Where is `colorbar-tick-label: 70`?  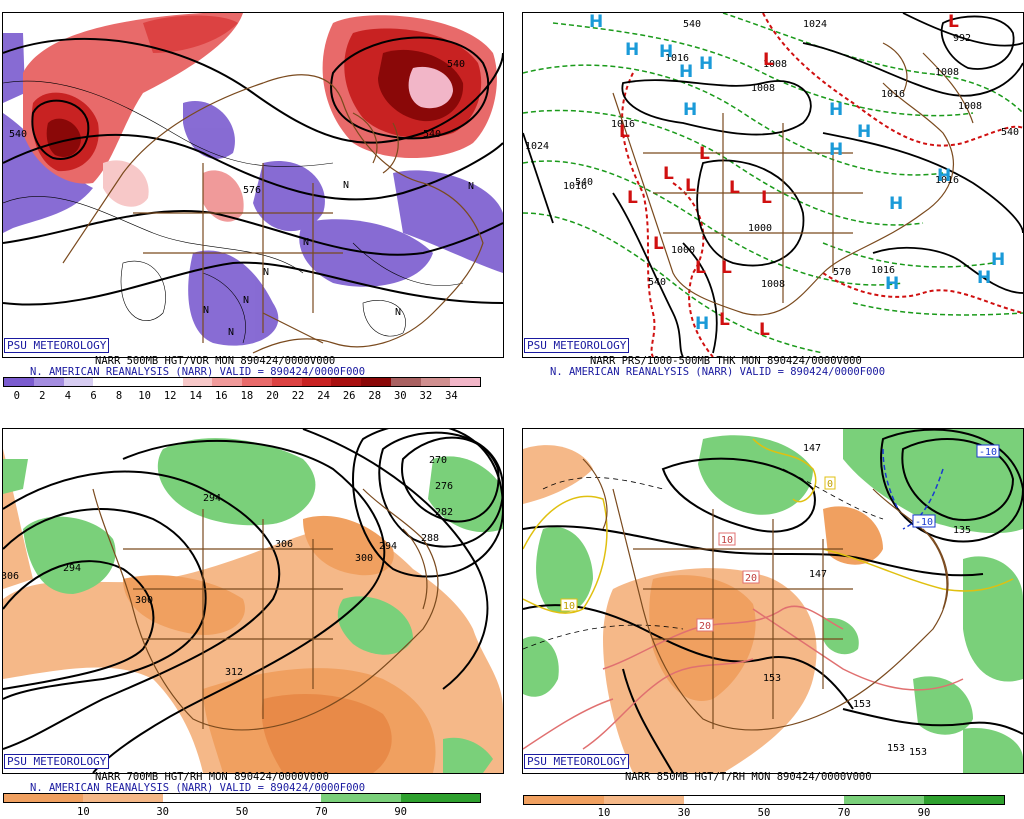
colorbar-tick-label: 70 is located at coordinates (321, 812).